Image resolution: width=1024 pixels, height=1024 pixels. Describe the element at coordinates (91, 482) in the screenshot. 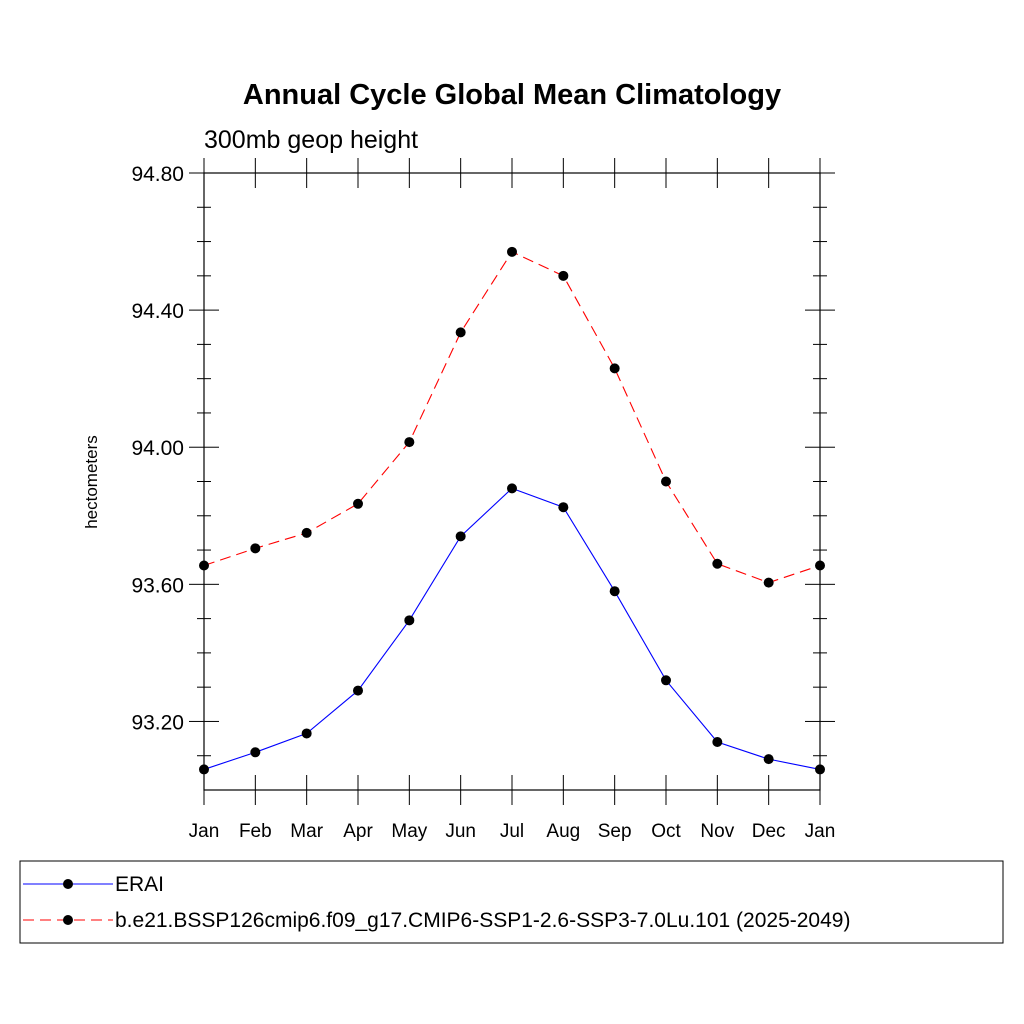

I see `y-axis-label: hectometers` at that location.